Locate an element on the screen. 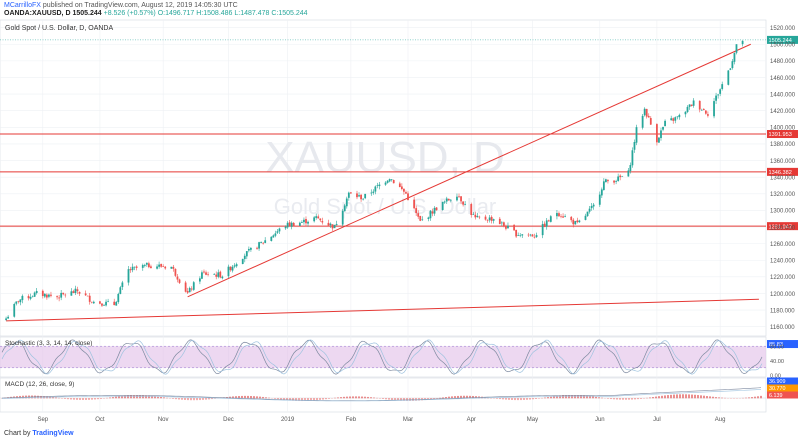 Image resolution: width=800 pixels, height=441 pixels. stoch-k-line is located at coordinates (382, 357).